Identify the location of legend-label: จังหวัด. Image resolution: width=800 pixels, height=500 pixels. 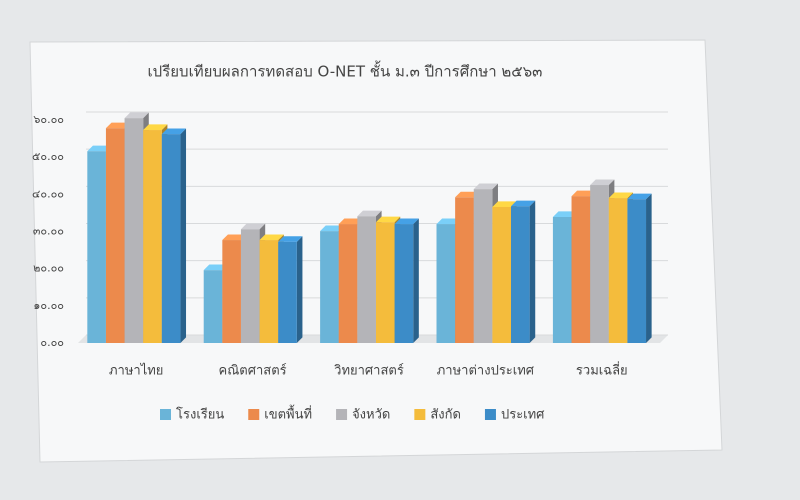
(371, 415).